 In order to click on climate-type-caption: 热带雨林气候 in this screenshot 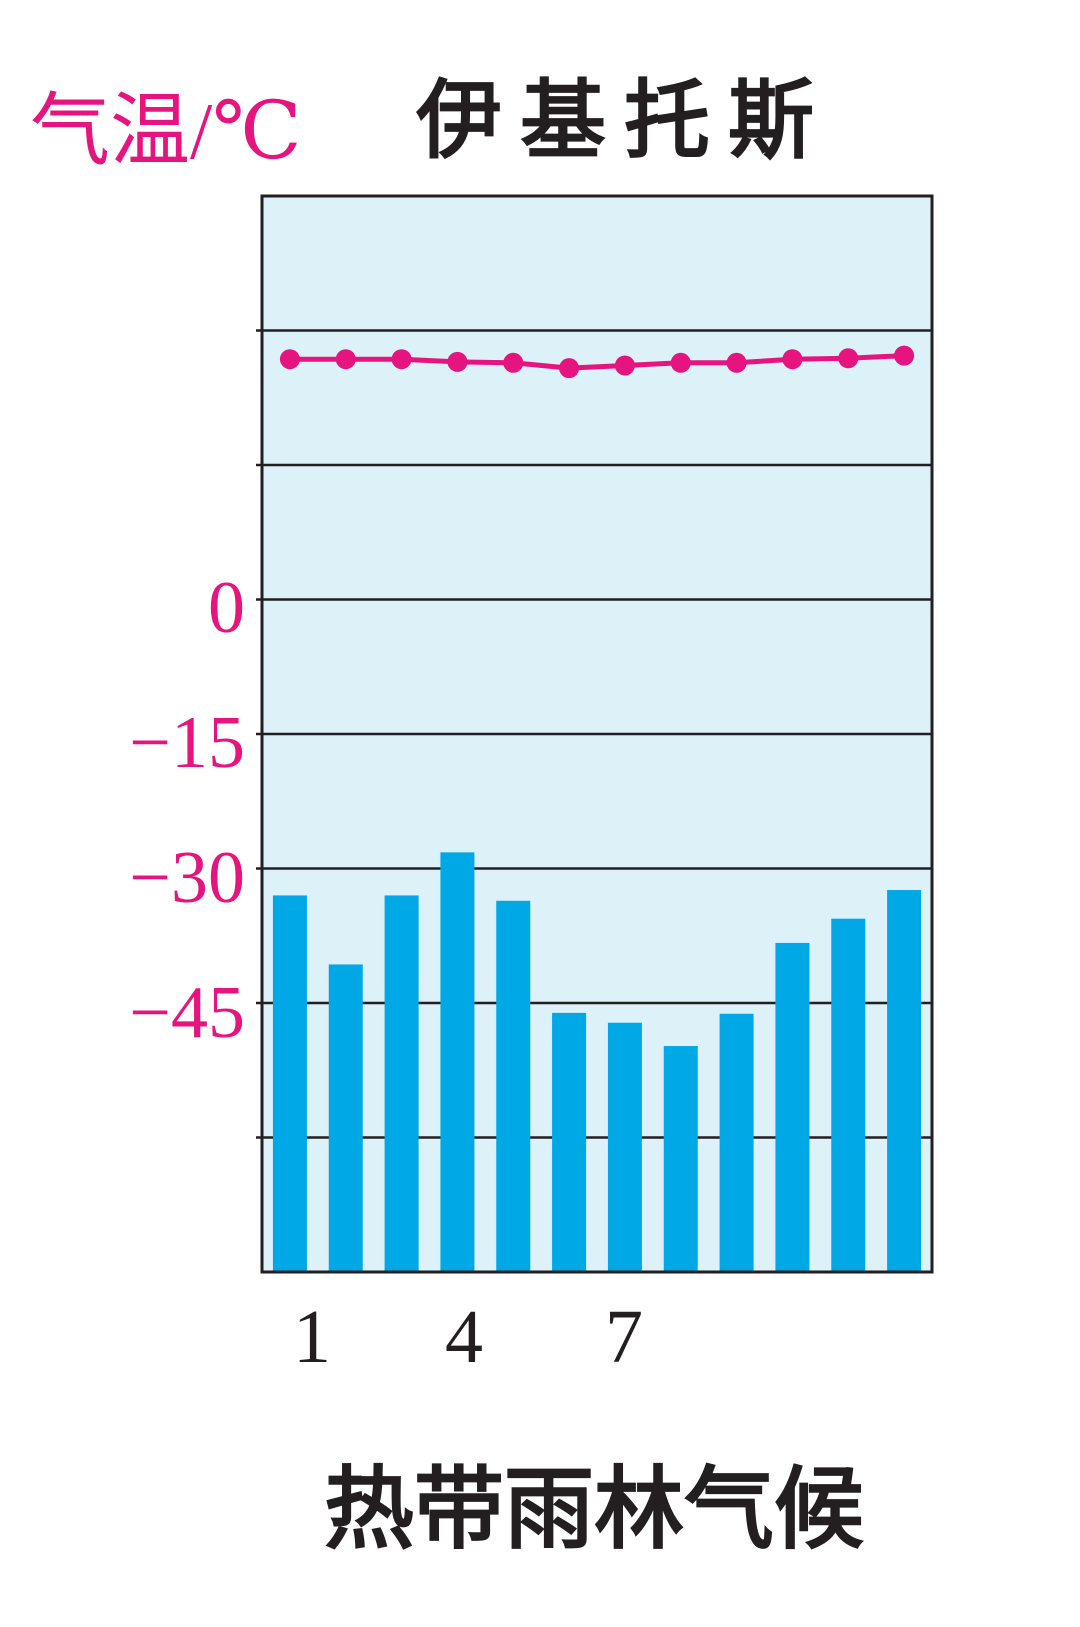, I will do `click(594, 1509)`.